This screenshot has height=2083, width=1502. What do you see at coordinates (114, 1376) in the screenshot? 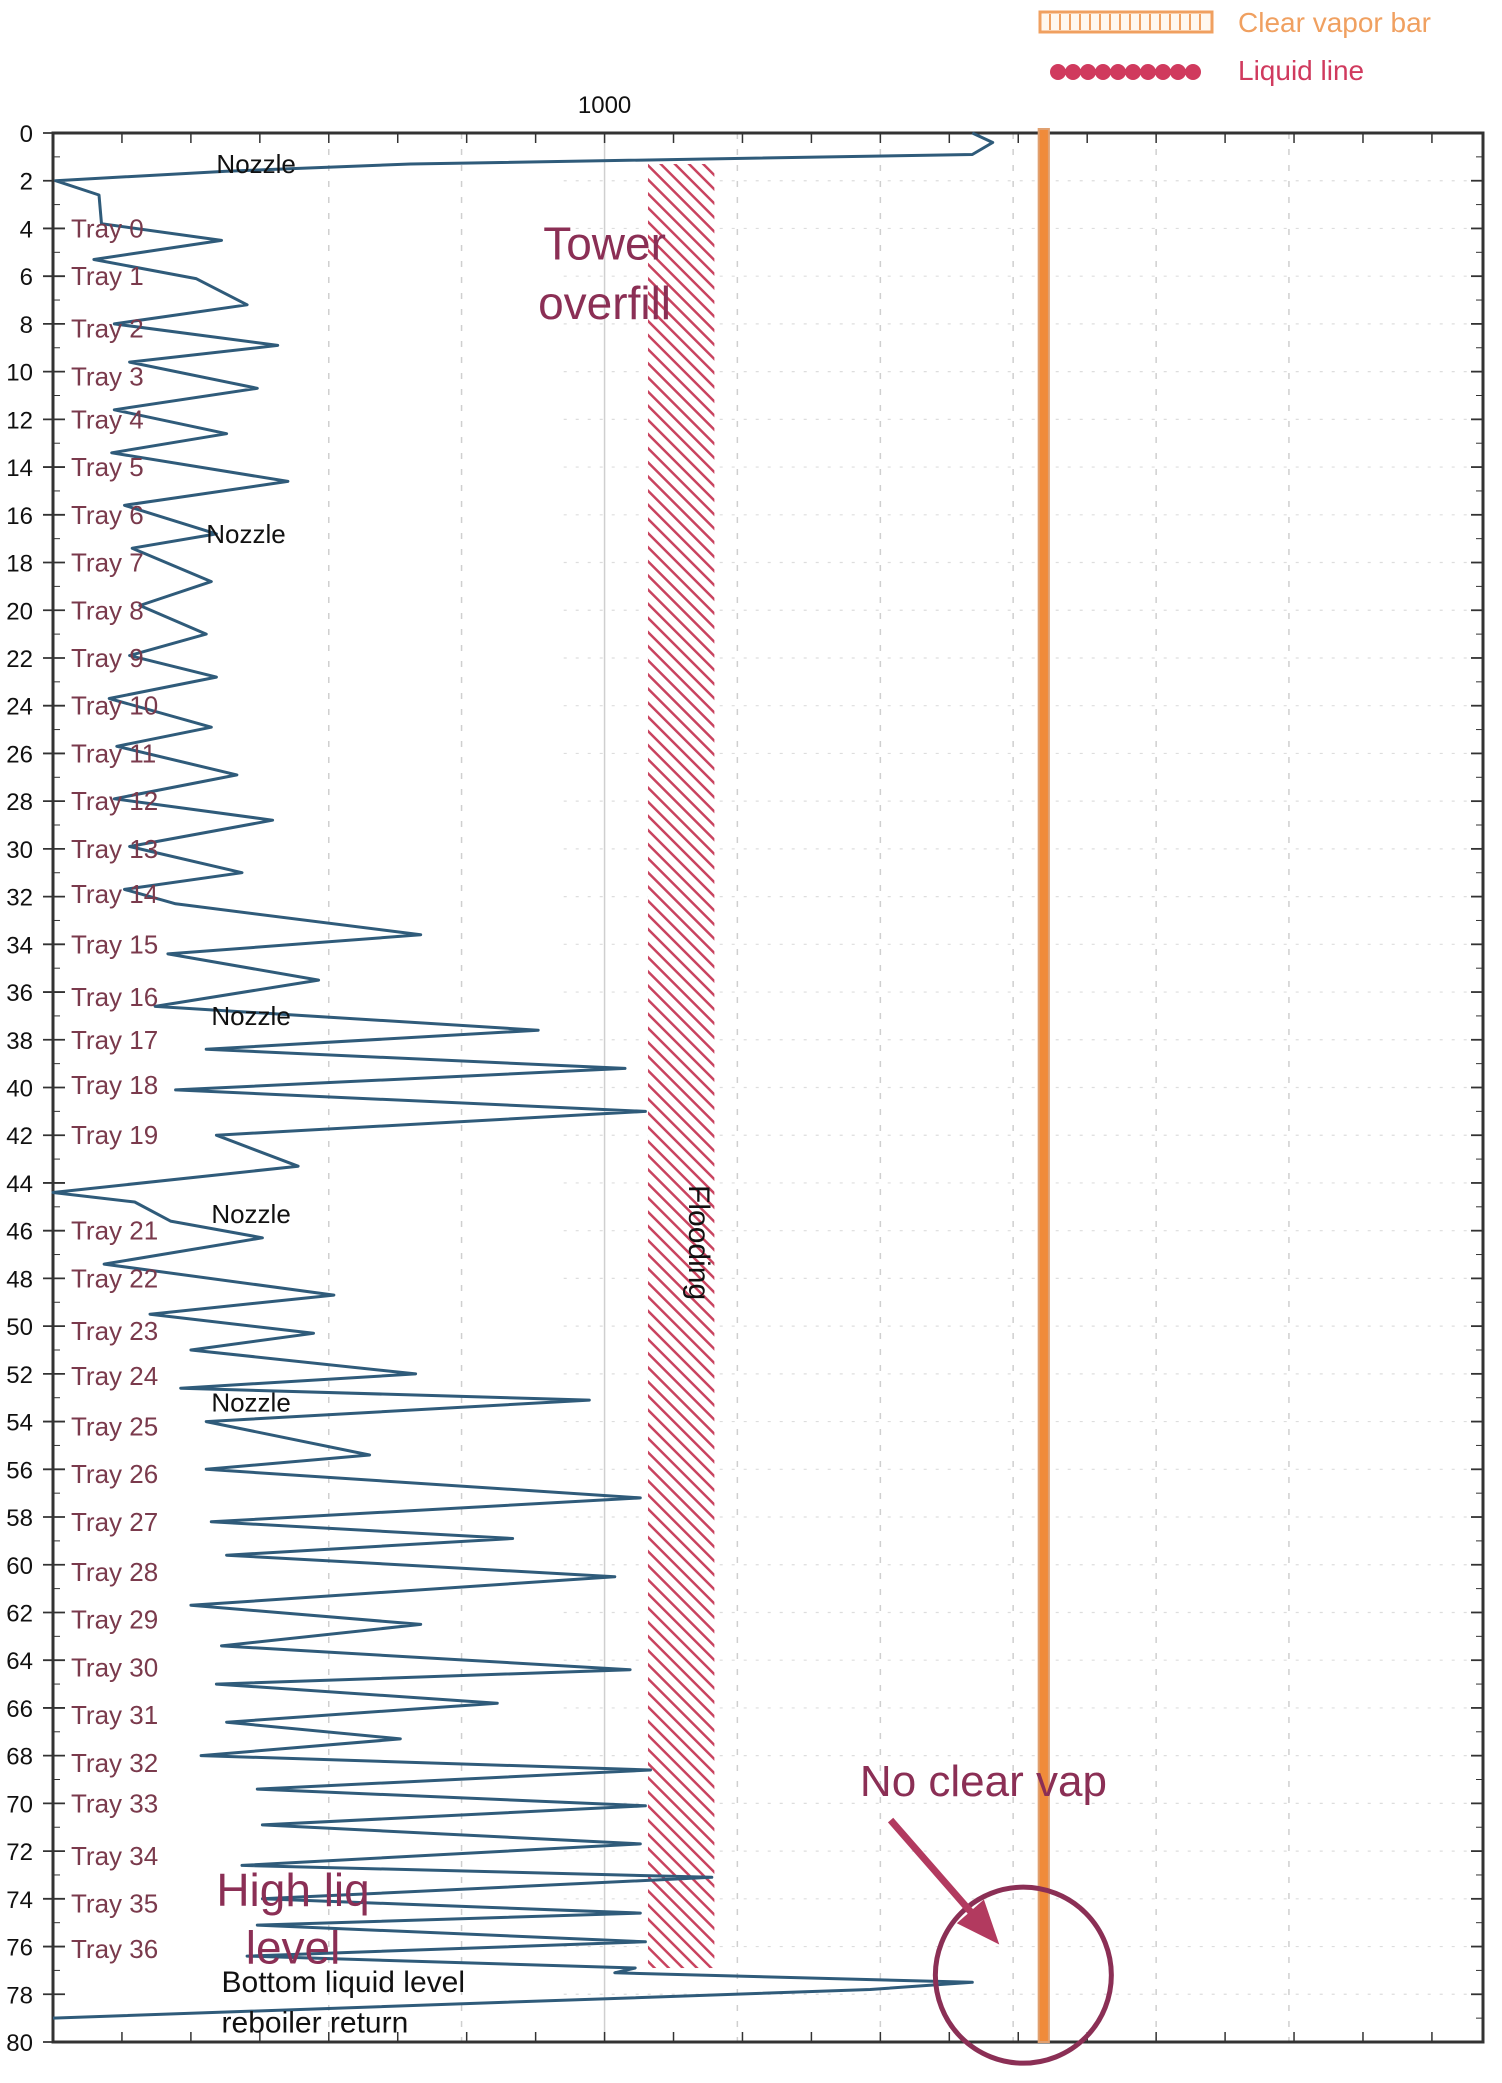
I see `tray-label: Tray 24` at bounding box center [114, 1376].